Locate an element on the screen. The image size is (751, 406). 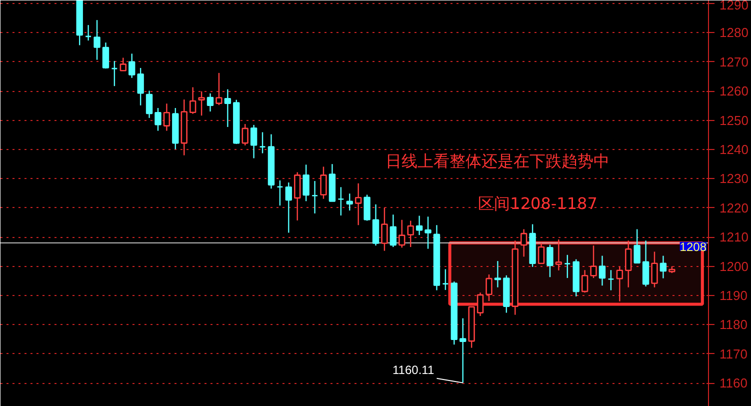
y-tick-label: 1280 is located at coordinates (734, 32).